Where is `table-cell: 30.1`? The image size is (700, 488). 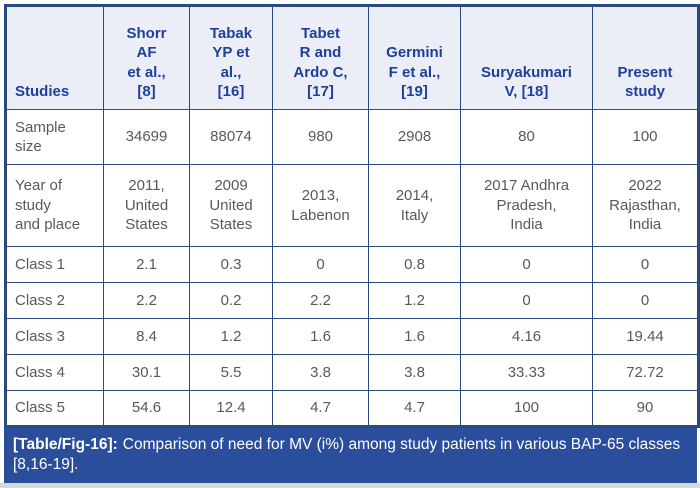 table-cell: 30.1 is located at coordinates (146, 372).